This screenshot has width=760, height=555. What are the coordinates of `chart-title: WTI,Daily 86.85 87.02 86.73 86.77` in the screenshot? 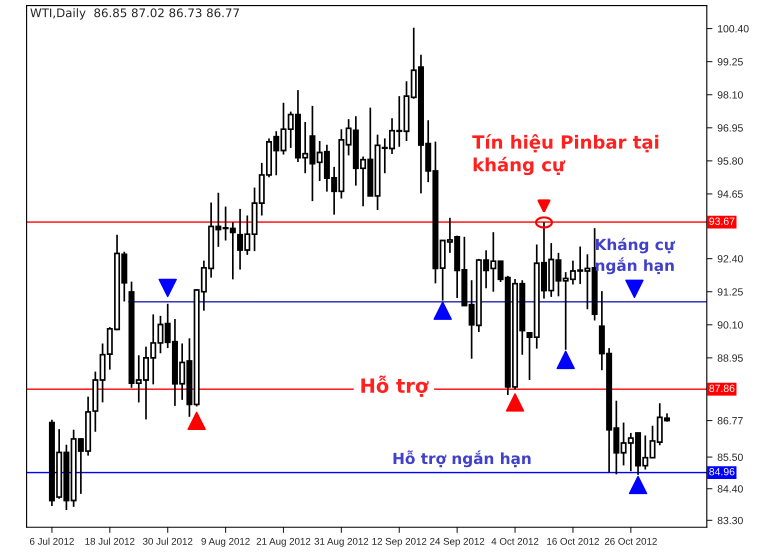 It's located at (134, 14).